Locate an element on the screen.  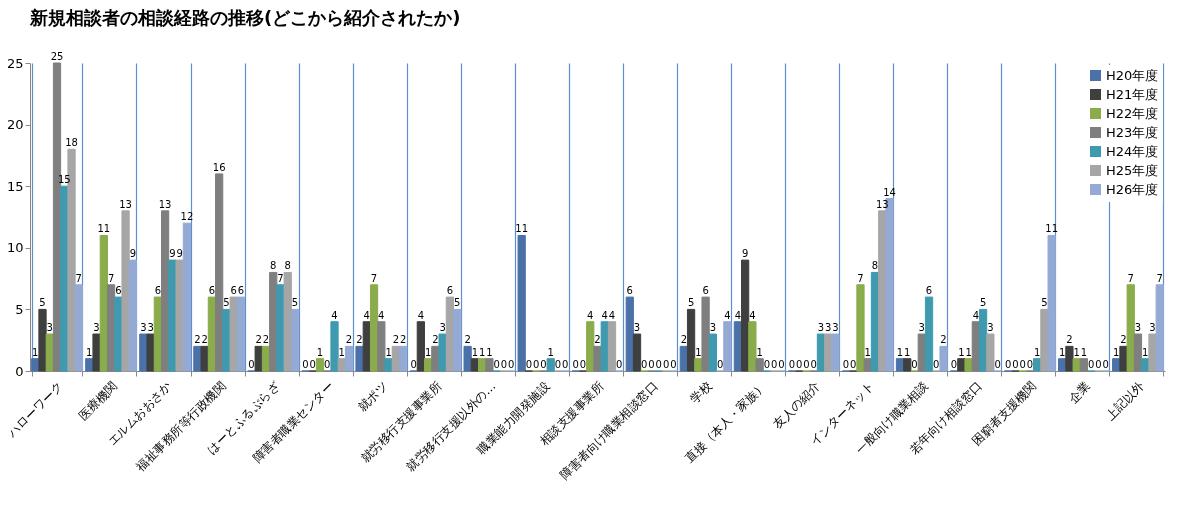
data-label: 13 is located at coordinates (125, 204).